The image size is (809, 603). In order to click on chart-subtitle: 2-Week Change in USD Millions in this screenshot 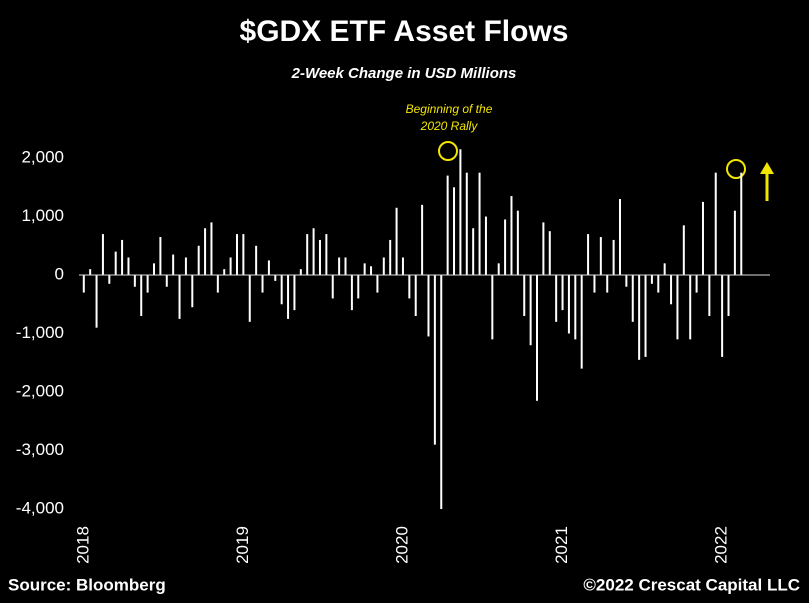, I will do `click(404, 73)`.